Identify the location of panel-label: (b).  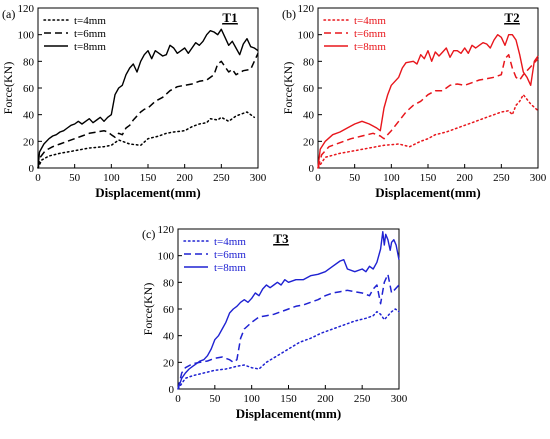
(289, 14).